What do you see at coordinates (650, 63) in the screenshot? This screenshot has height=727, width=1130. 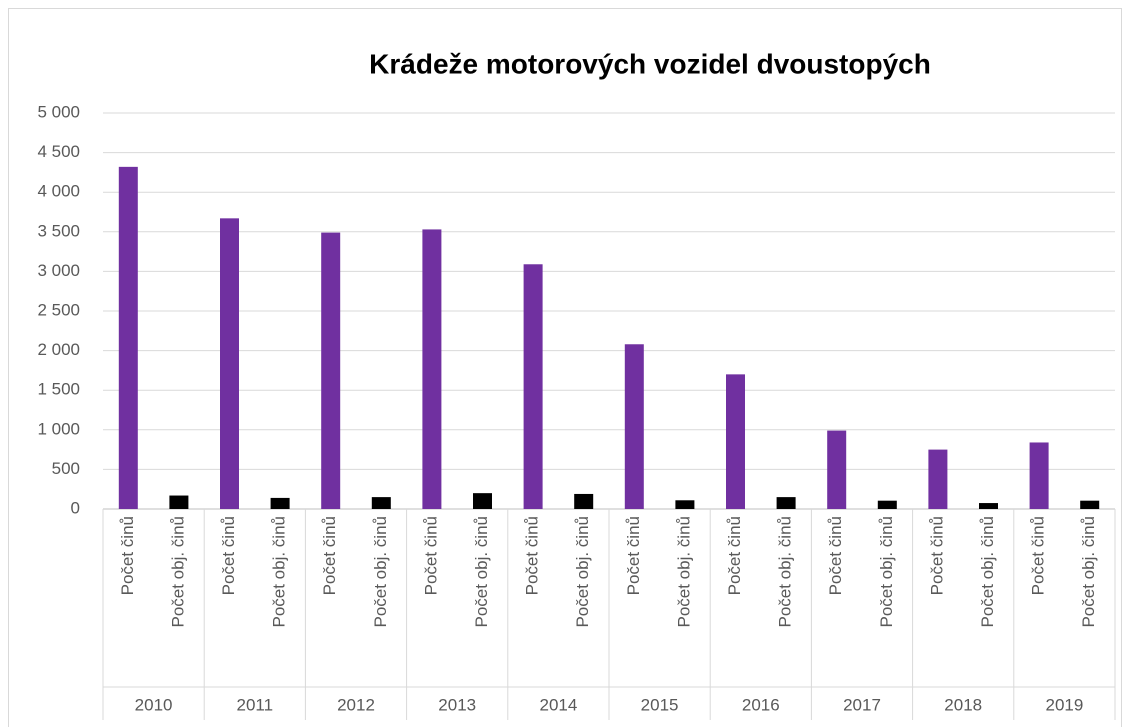 I see `chart-title: Krádeže motorových vozidel dvoustopých` at bounding box center [650, 63].